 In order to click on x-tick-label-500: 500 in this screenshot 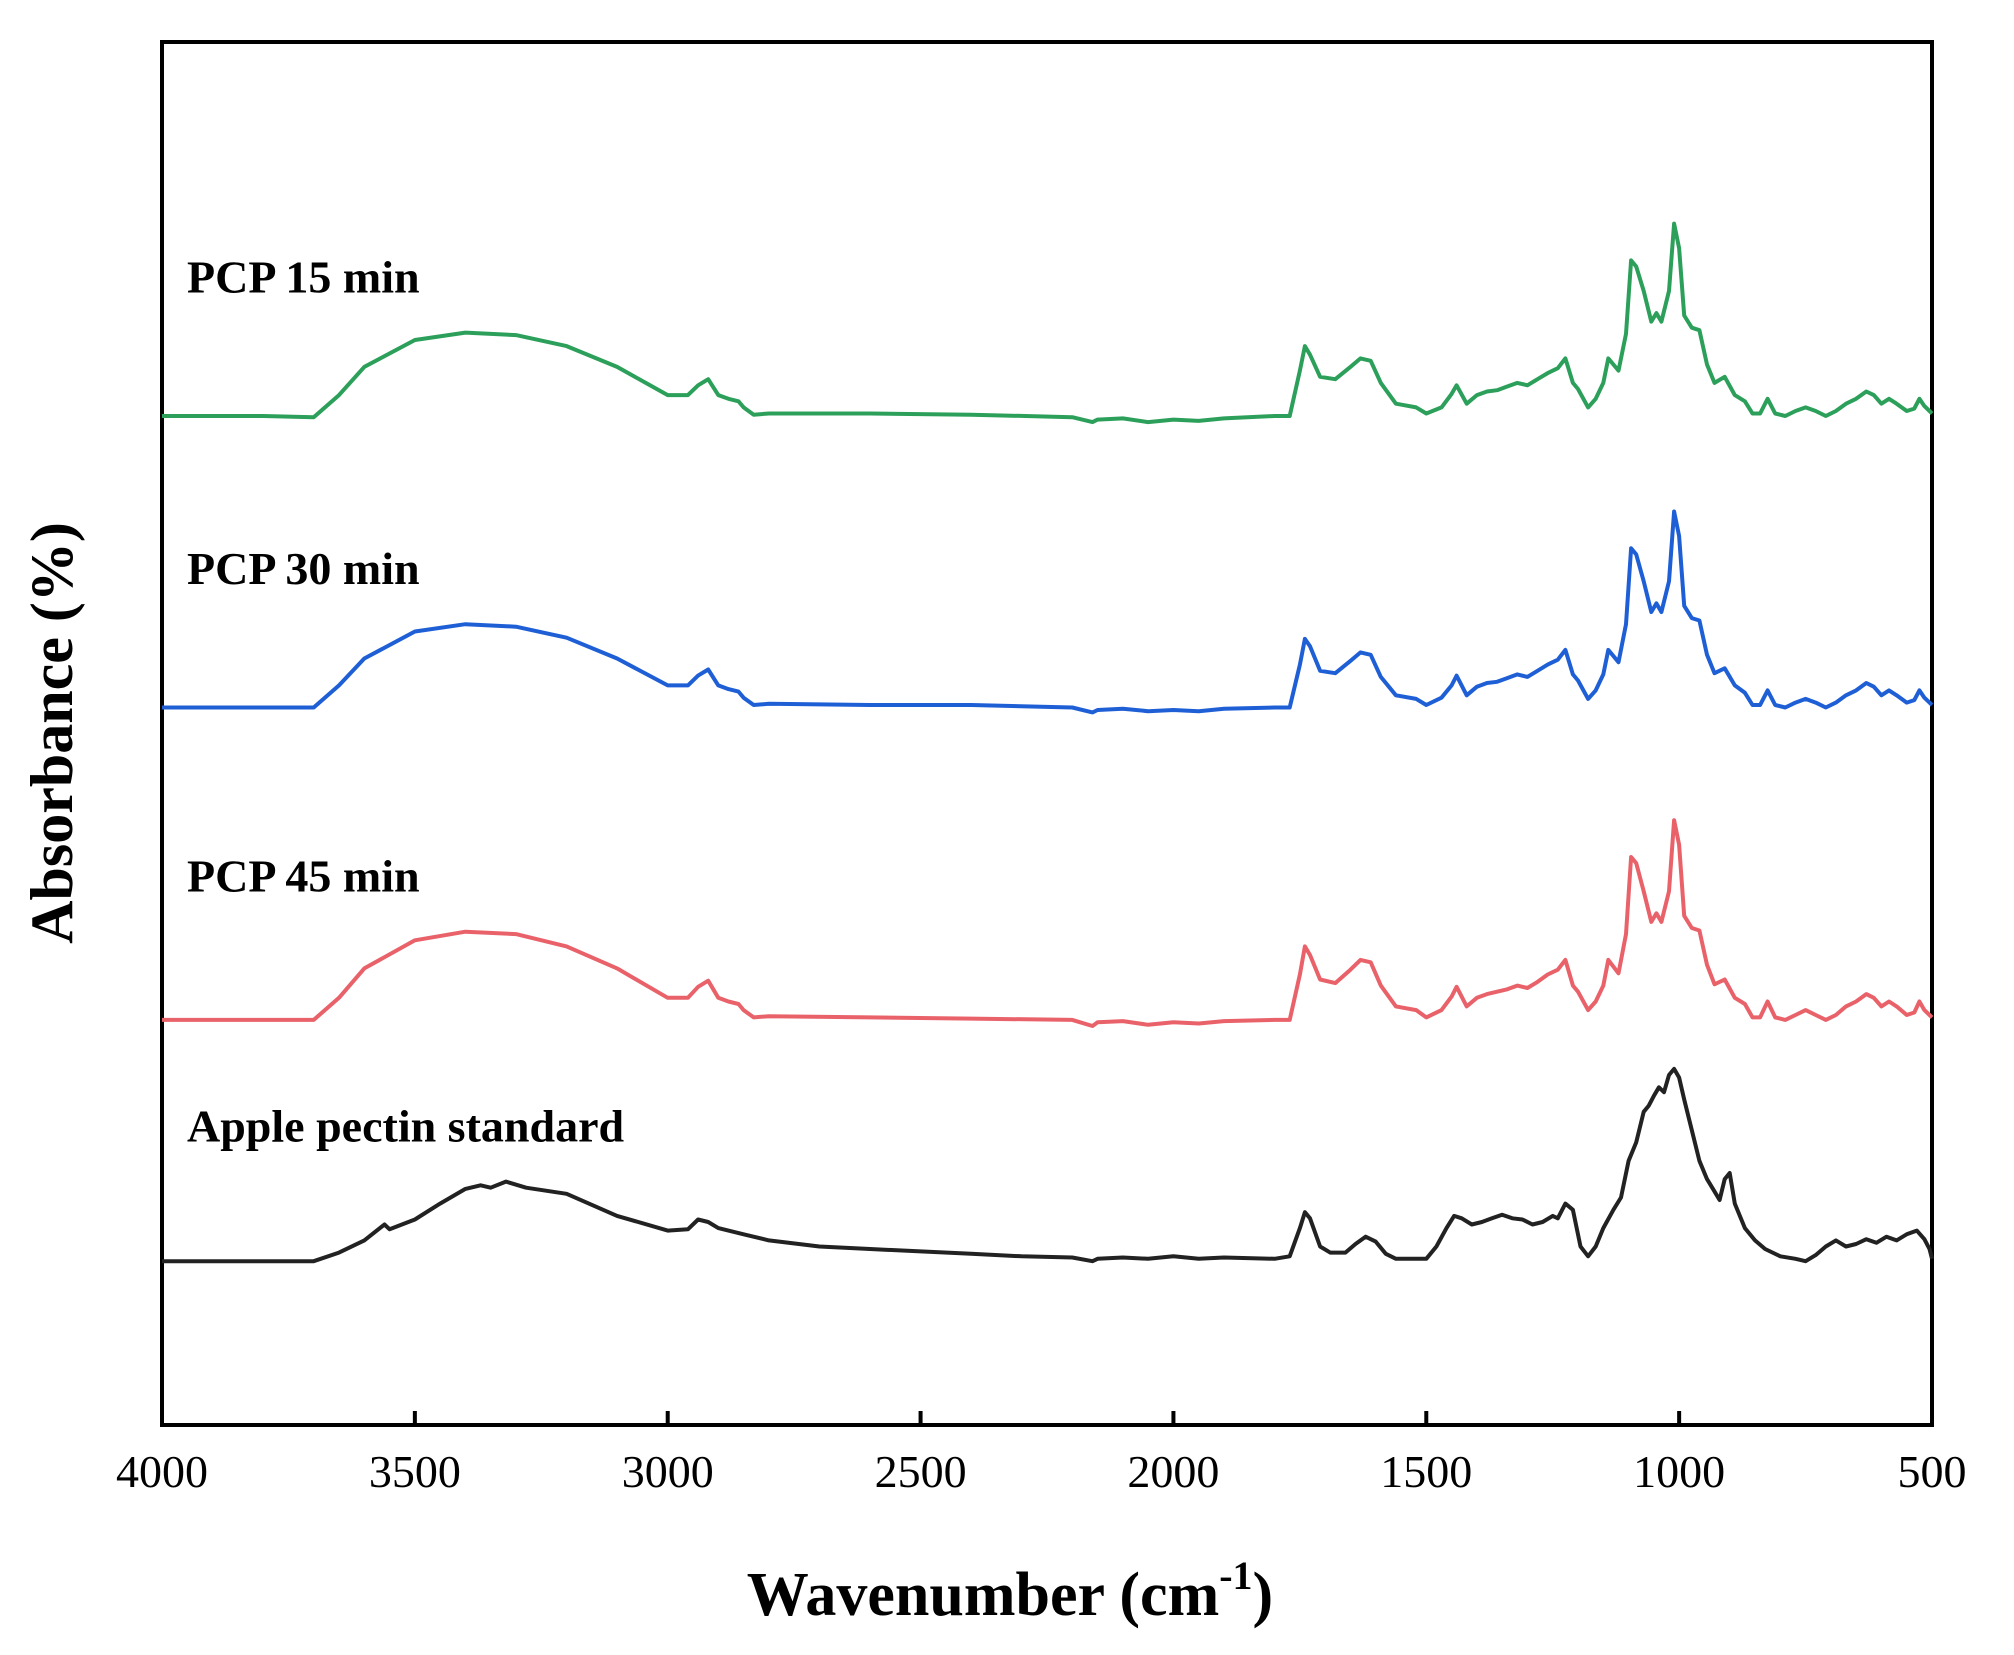, I will do `click(1932, 1471)`.